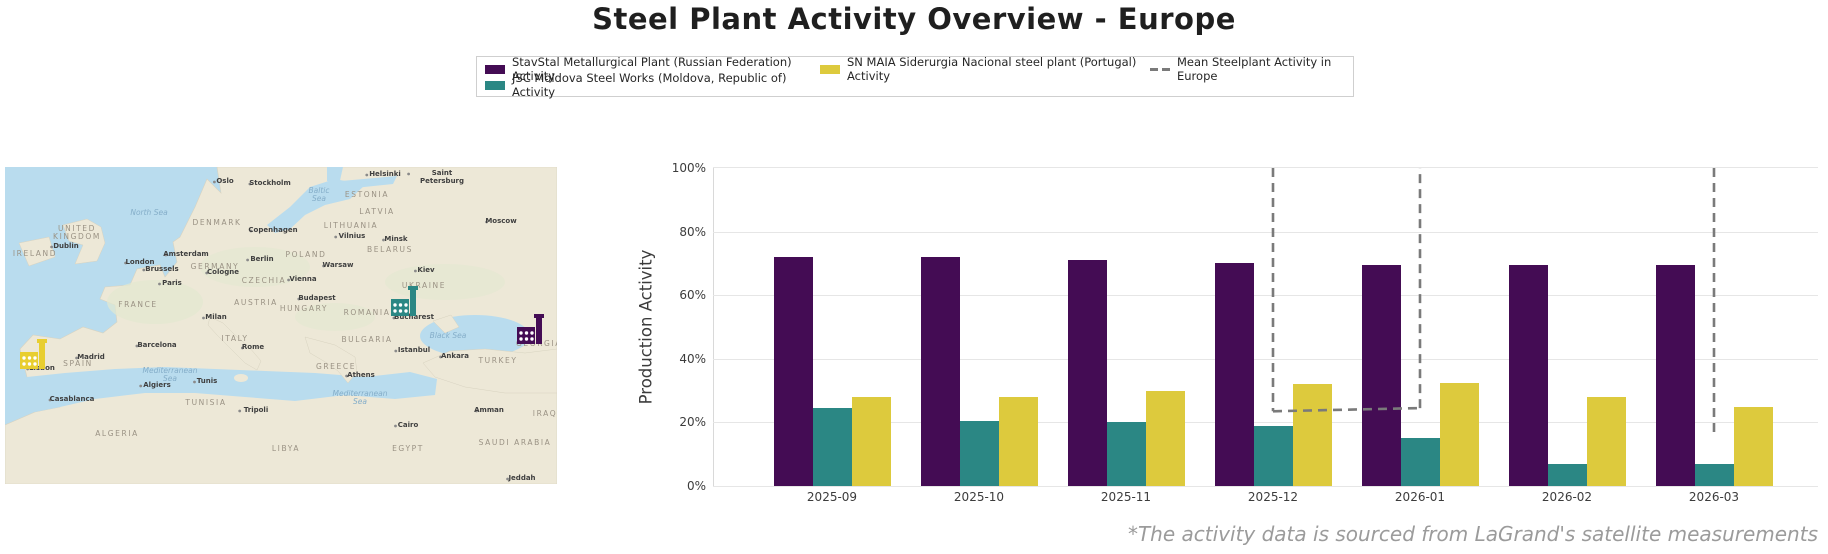 This screenshot has width=1828, height=554. I want to click on country-label-germany: GERMANY, so click(215, 266).